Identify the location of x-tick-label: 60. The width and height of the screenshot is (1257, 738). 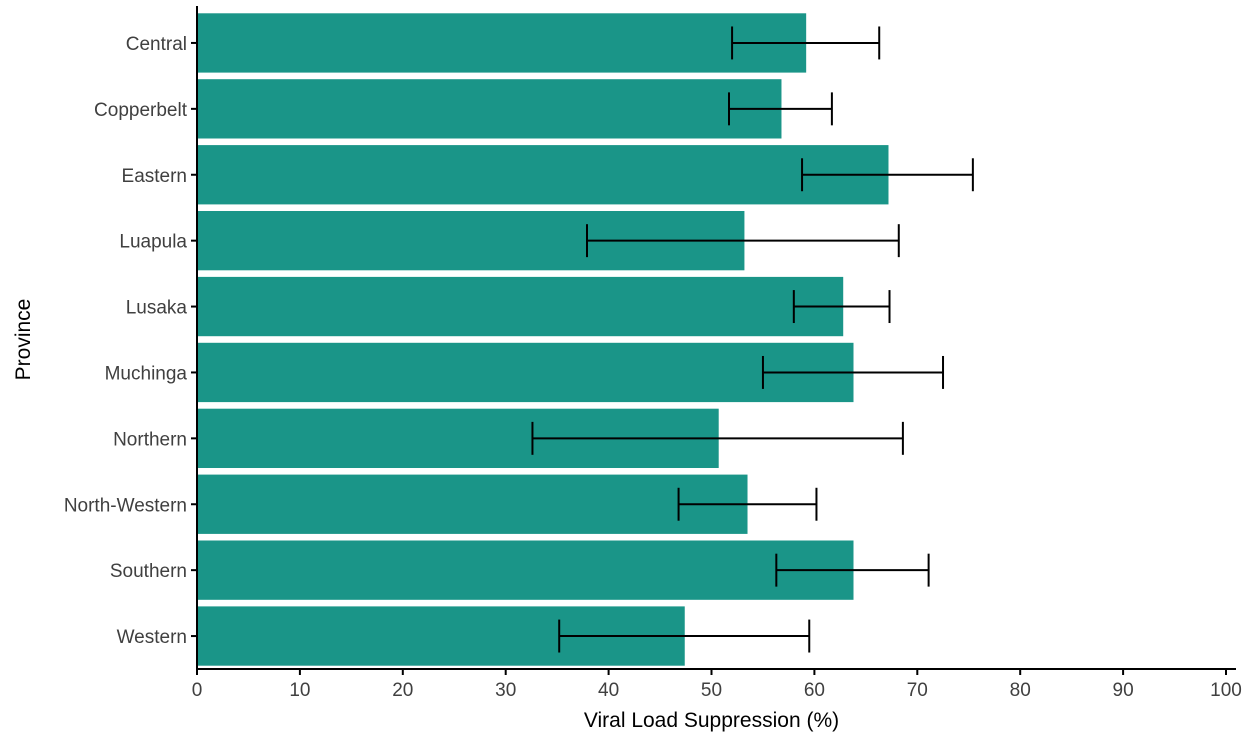
(814, 690).